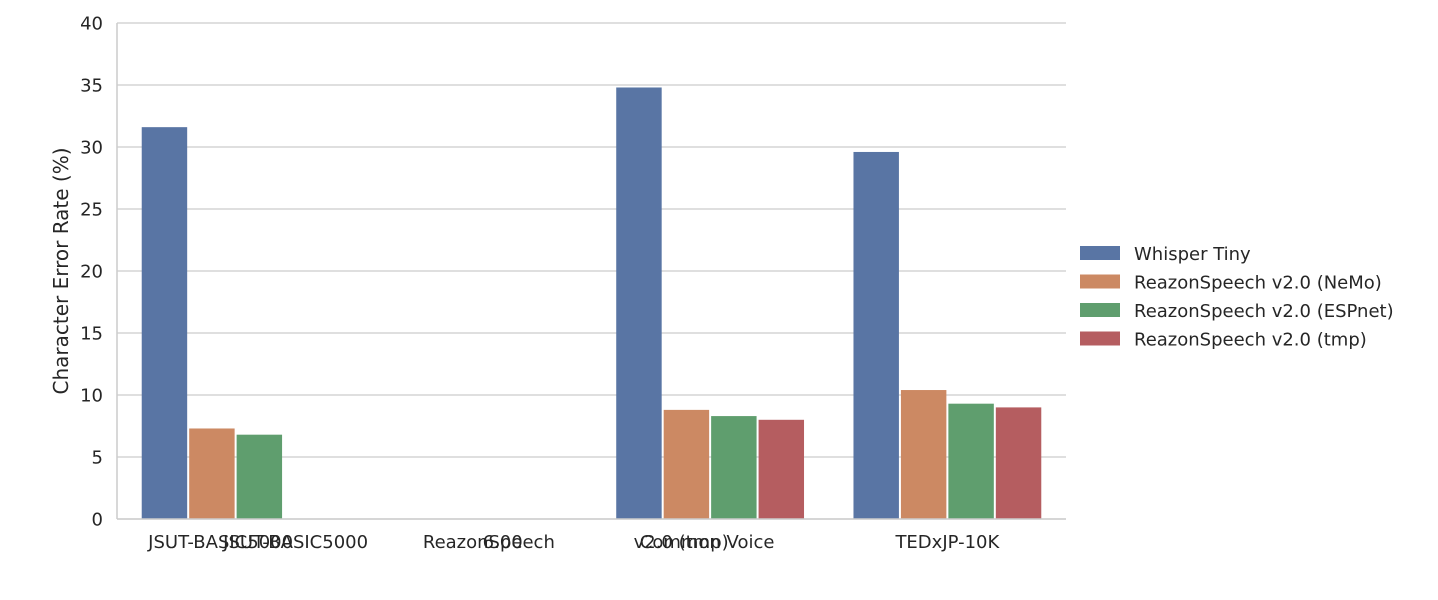 This screenshot has height=600, width=1438. What do you see at coordinates (97, 520) in the screenshot?
I see `y-tick-label: 0` at bounding box center [97, 520].